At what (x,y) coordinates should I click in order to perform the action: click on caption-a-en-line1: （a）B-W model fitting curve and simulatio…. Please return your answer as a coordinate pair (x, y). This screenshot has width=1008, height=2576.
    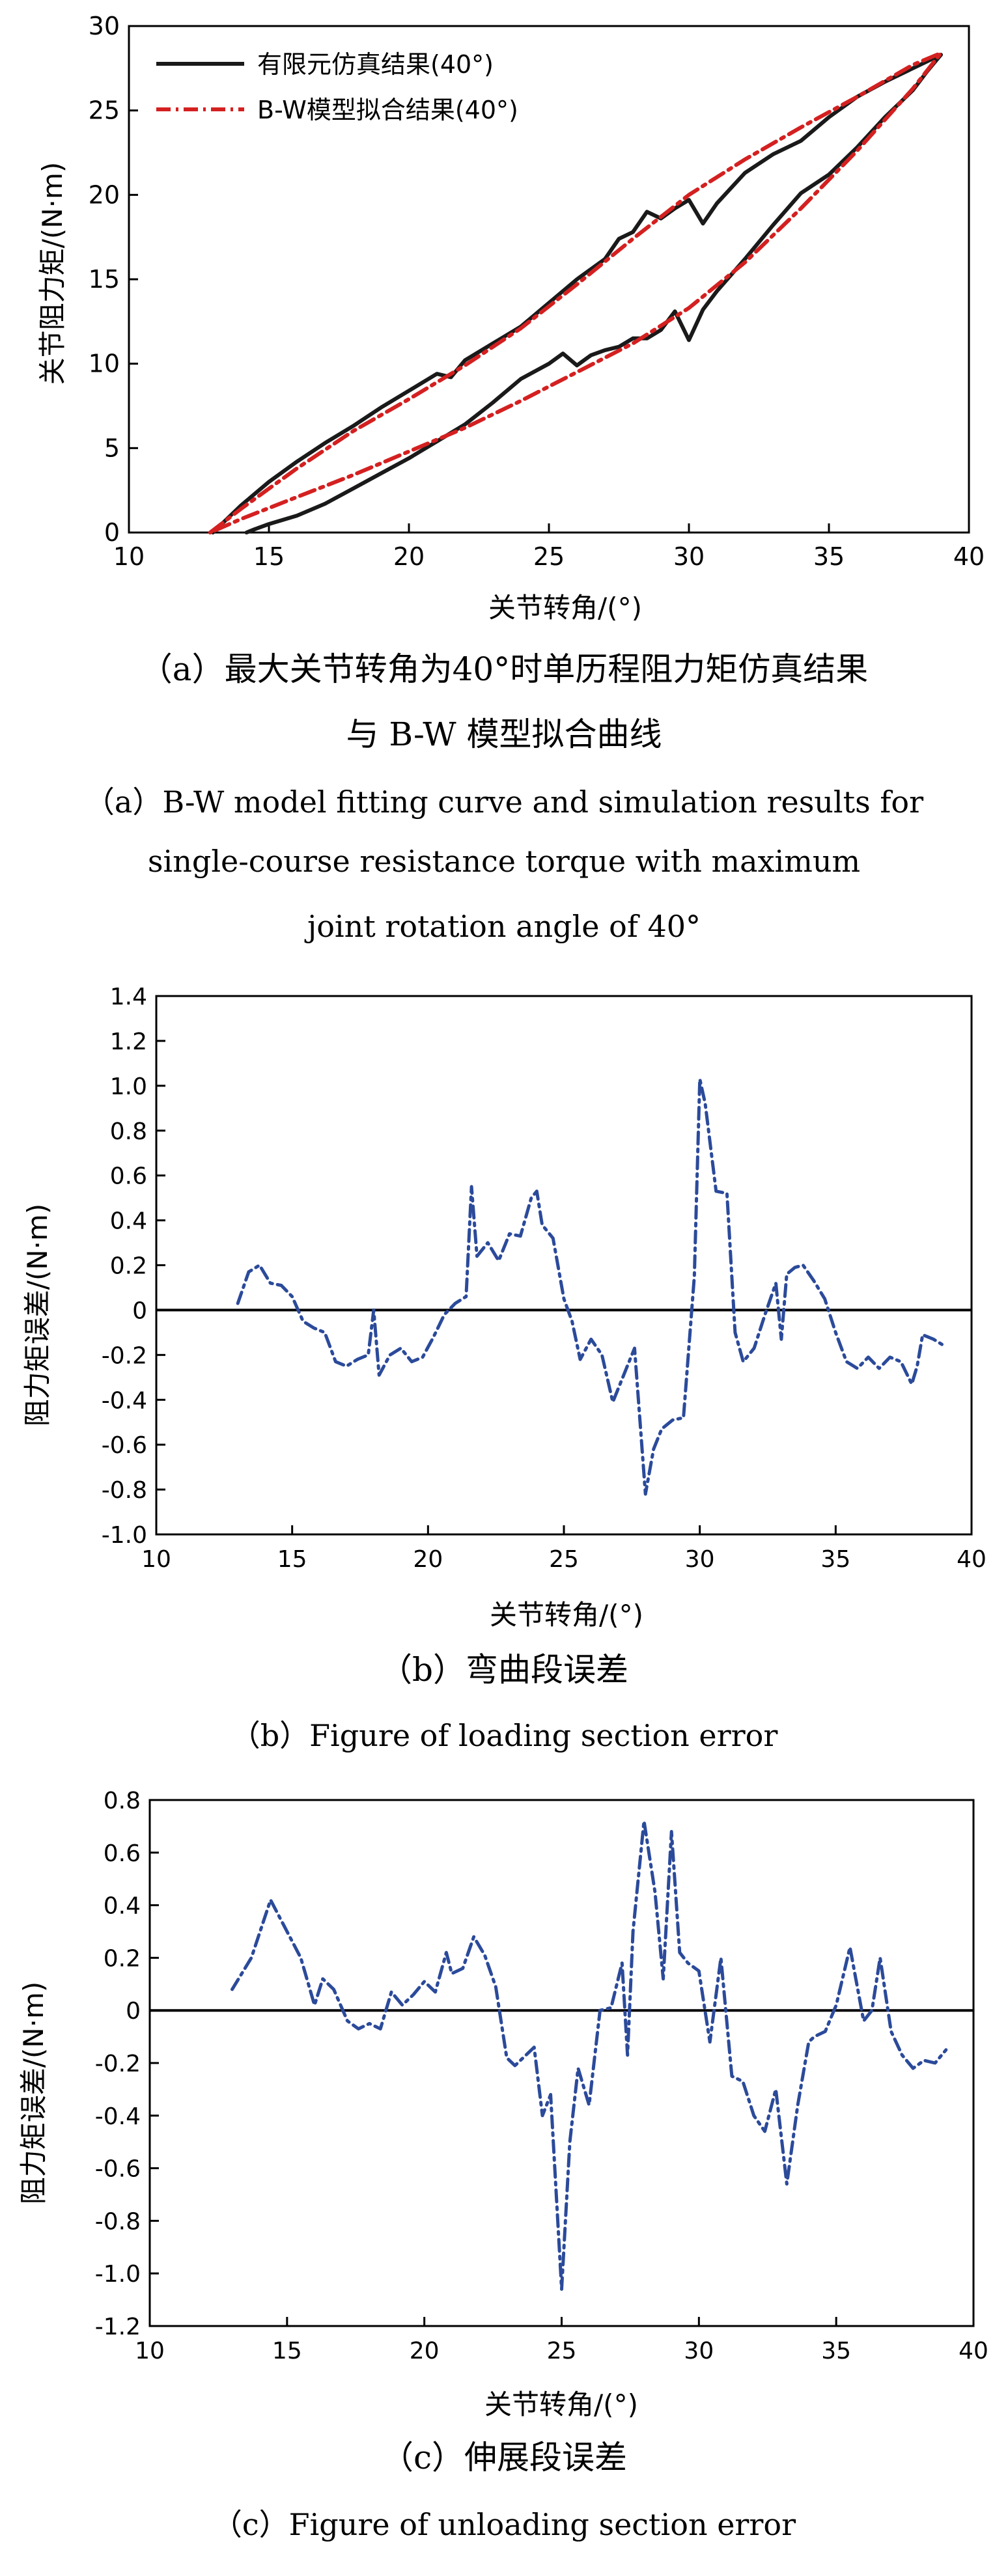
    Looking at the image, I should click on (504, 802).